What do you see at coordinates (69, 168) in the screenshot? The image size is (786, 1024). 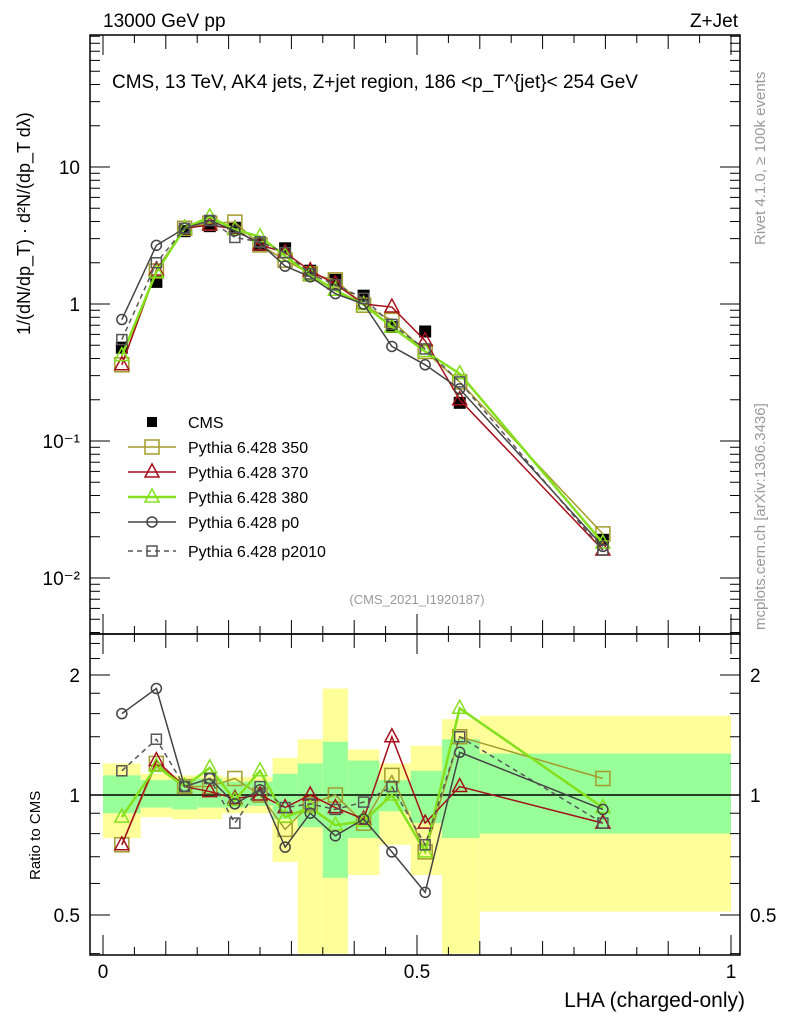 I see `y-tick-label: 10` at bounding box center [69, 168].